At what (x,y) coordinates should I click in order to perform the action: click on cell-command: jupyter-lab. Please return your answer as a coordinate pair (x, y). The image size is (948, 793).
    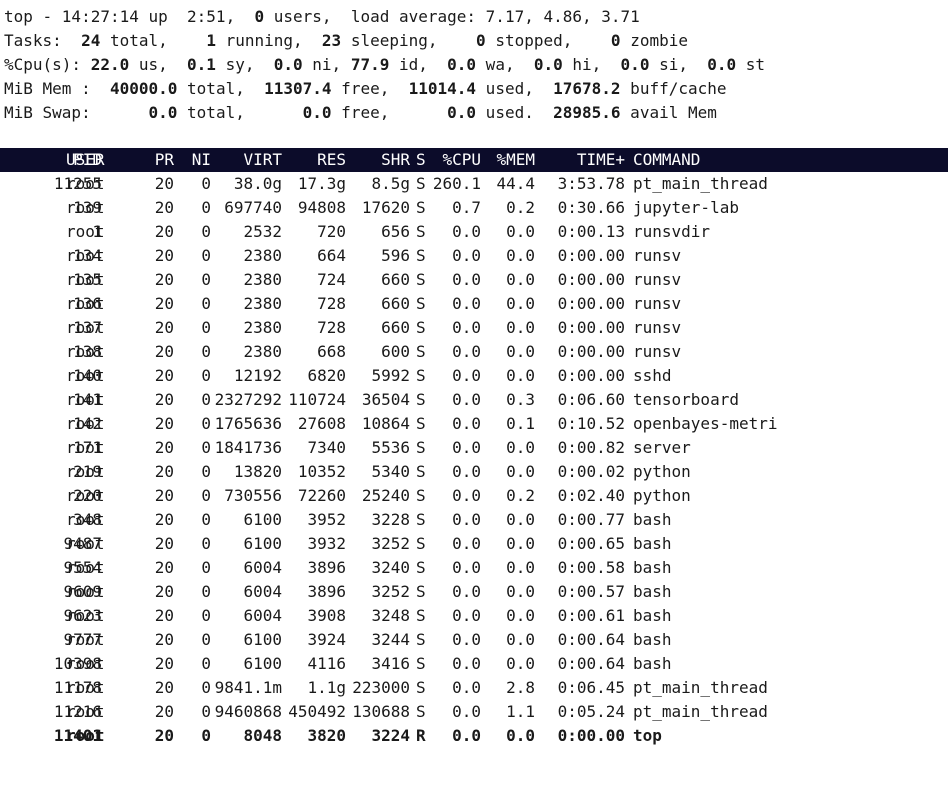
    Looking at the image, I should click on (686, 207).